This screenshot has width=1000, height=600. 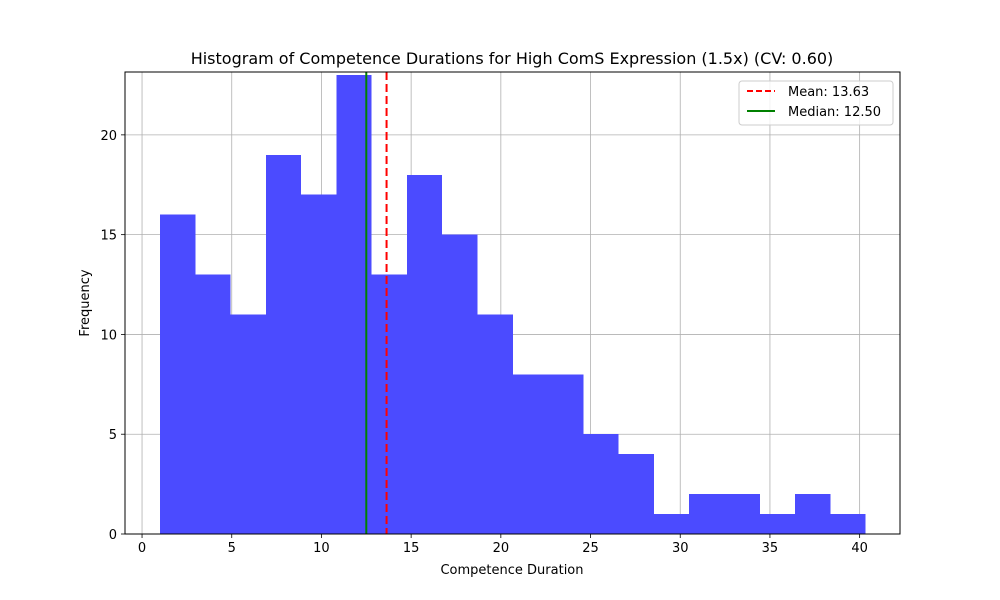 What do you see at coordinates (85, 302) in the screenshot?
I see `y-axis-label: Frequency` at bounding box center [85, 302].